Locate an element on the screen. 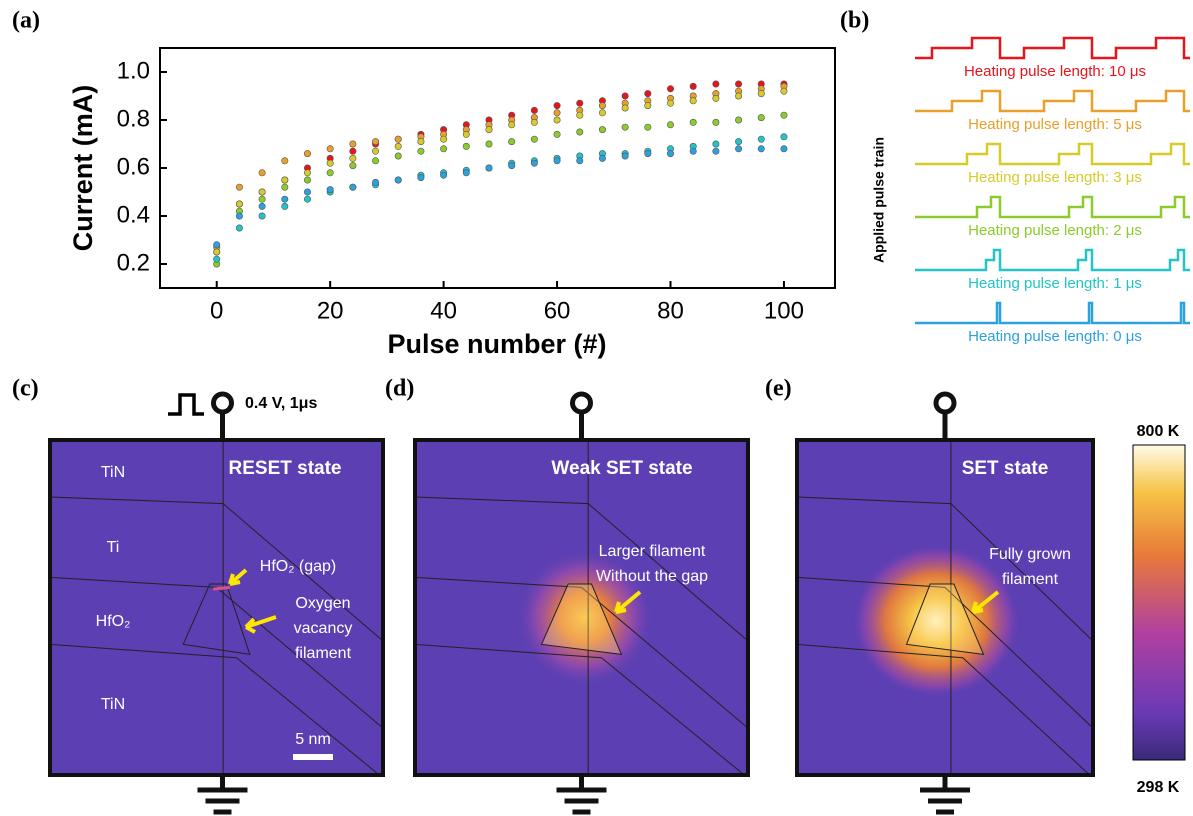 The height and width of the screenshot is (816, 1193). panel-label: (c) is located at coordinates (25, 389).